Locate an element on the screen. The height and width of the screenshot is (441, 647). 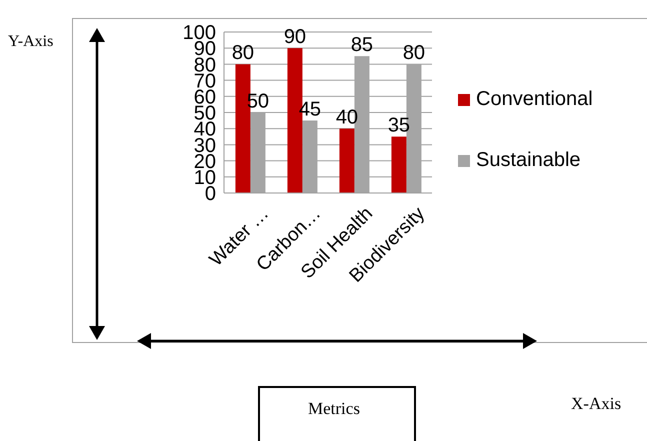
data-label: 90 is located at coordinates (295, 37).